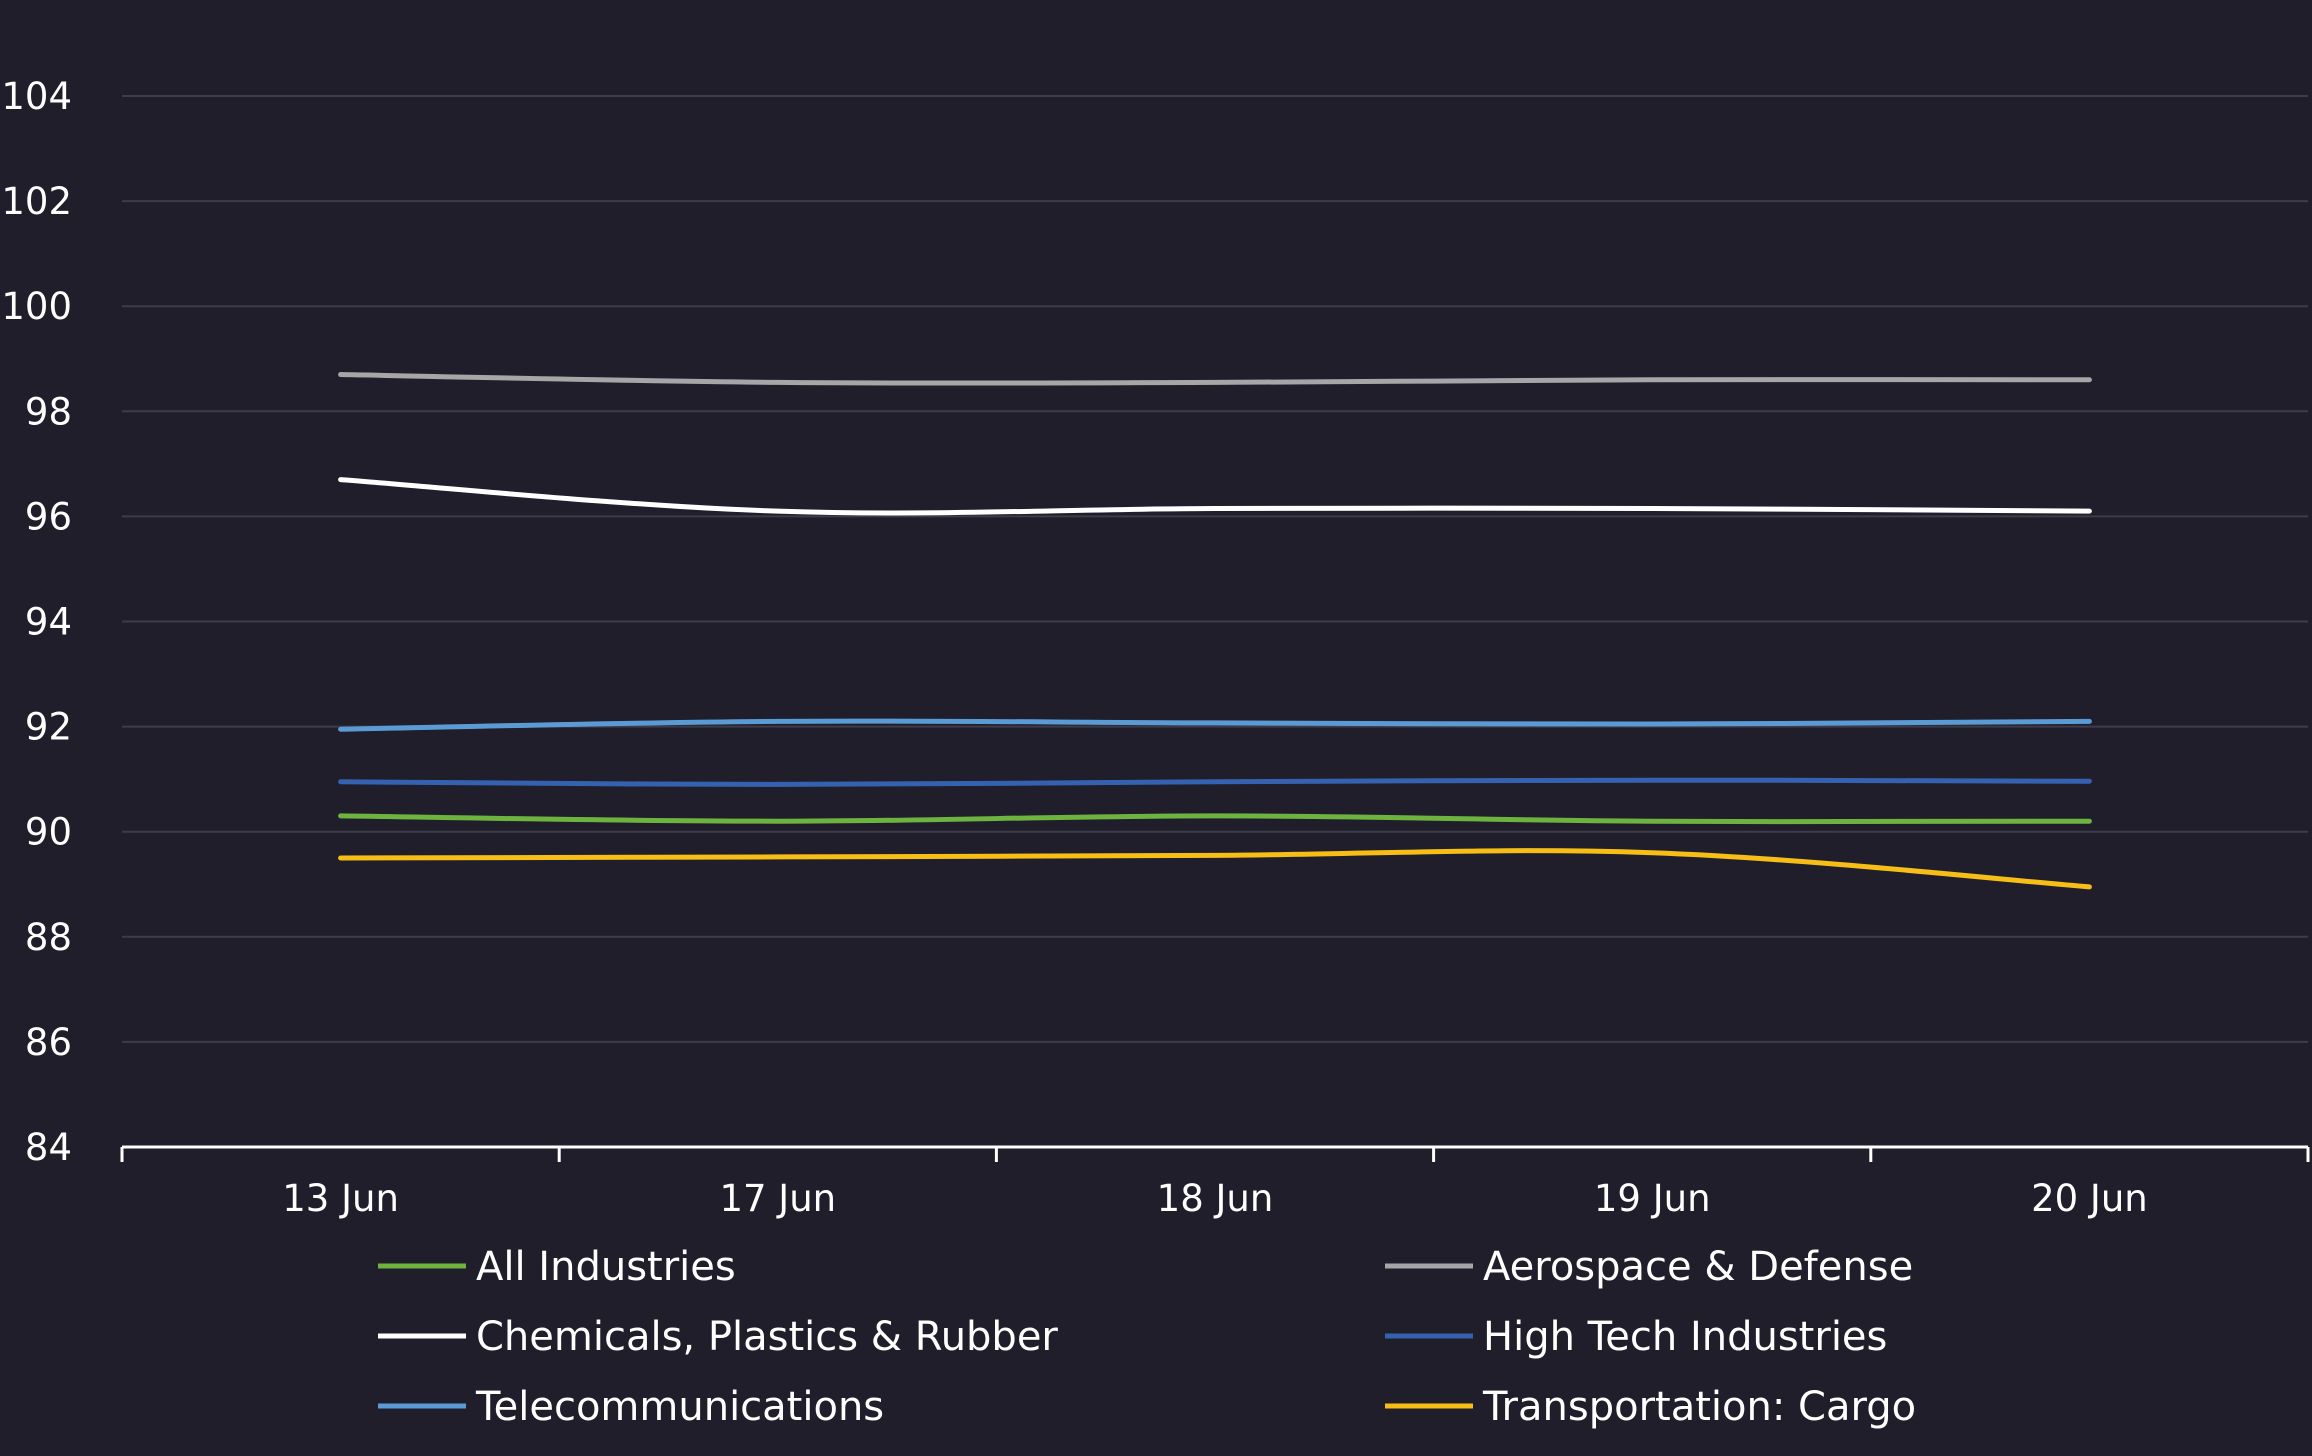 The height and width of the screenshot is (1456, 2312). What do you see at coordinates (340, 1198) in the screenshot?
I see `x-tick-label: 13 Jun` at bounding box center [340, 1198].